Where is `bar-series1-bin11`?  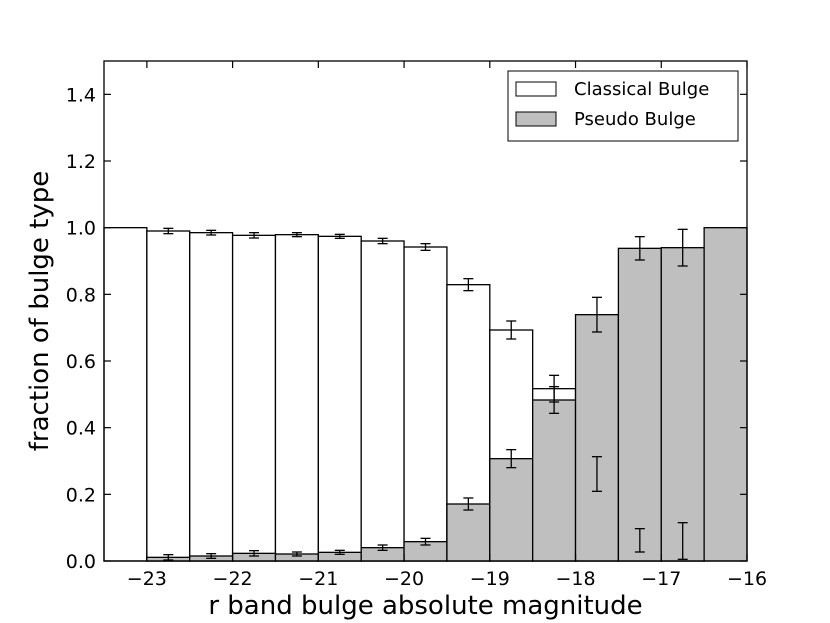
bar-series1-bin11 is located at coordinates (597, 438).